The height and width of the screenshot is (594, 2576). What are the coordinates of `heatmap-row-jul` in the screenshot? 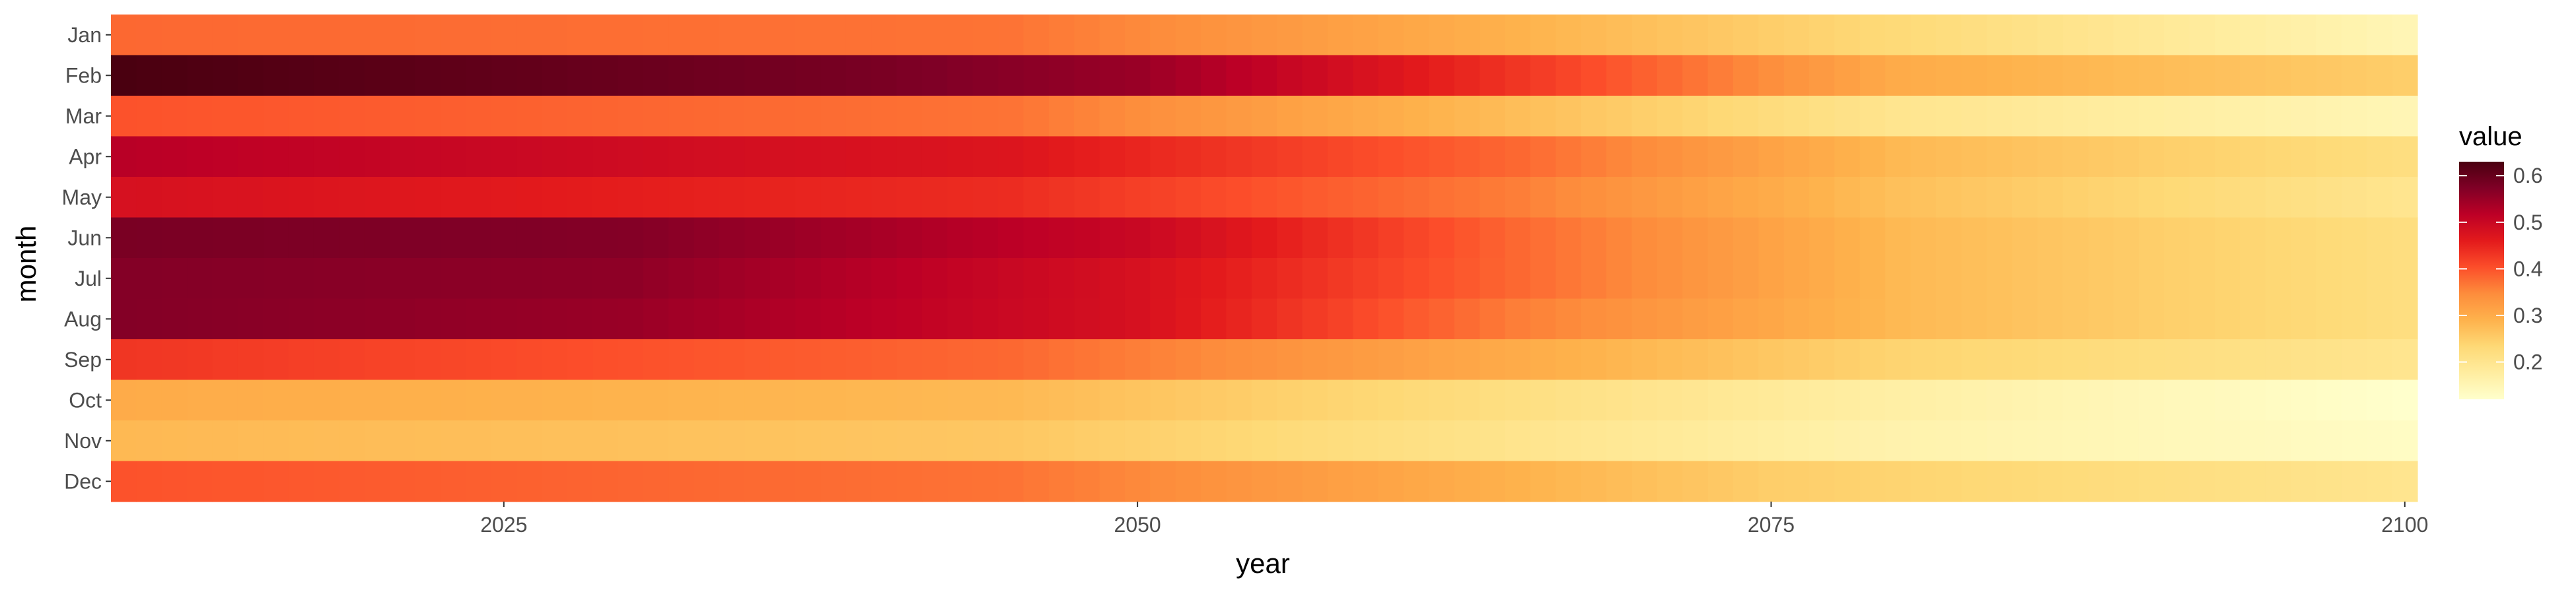 It's located at (1265, 279).